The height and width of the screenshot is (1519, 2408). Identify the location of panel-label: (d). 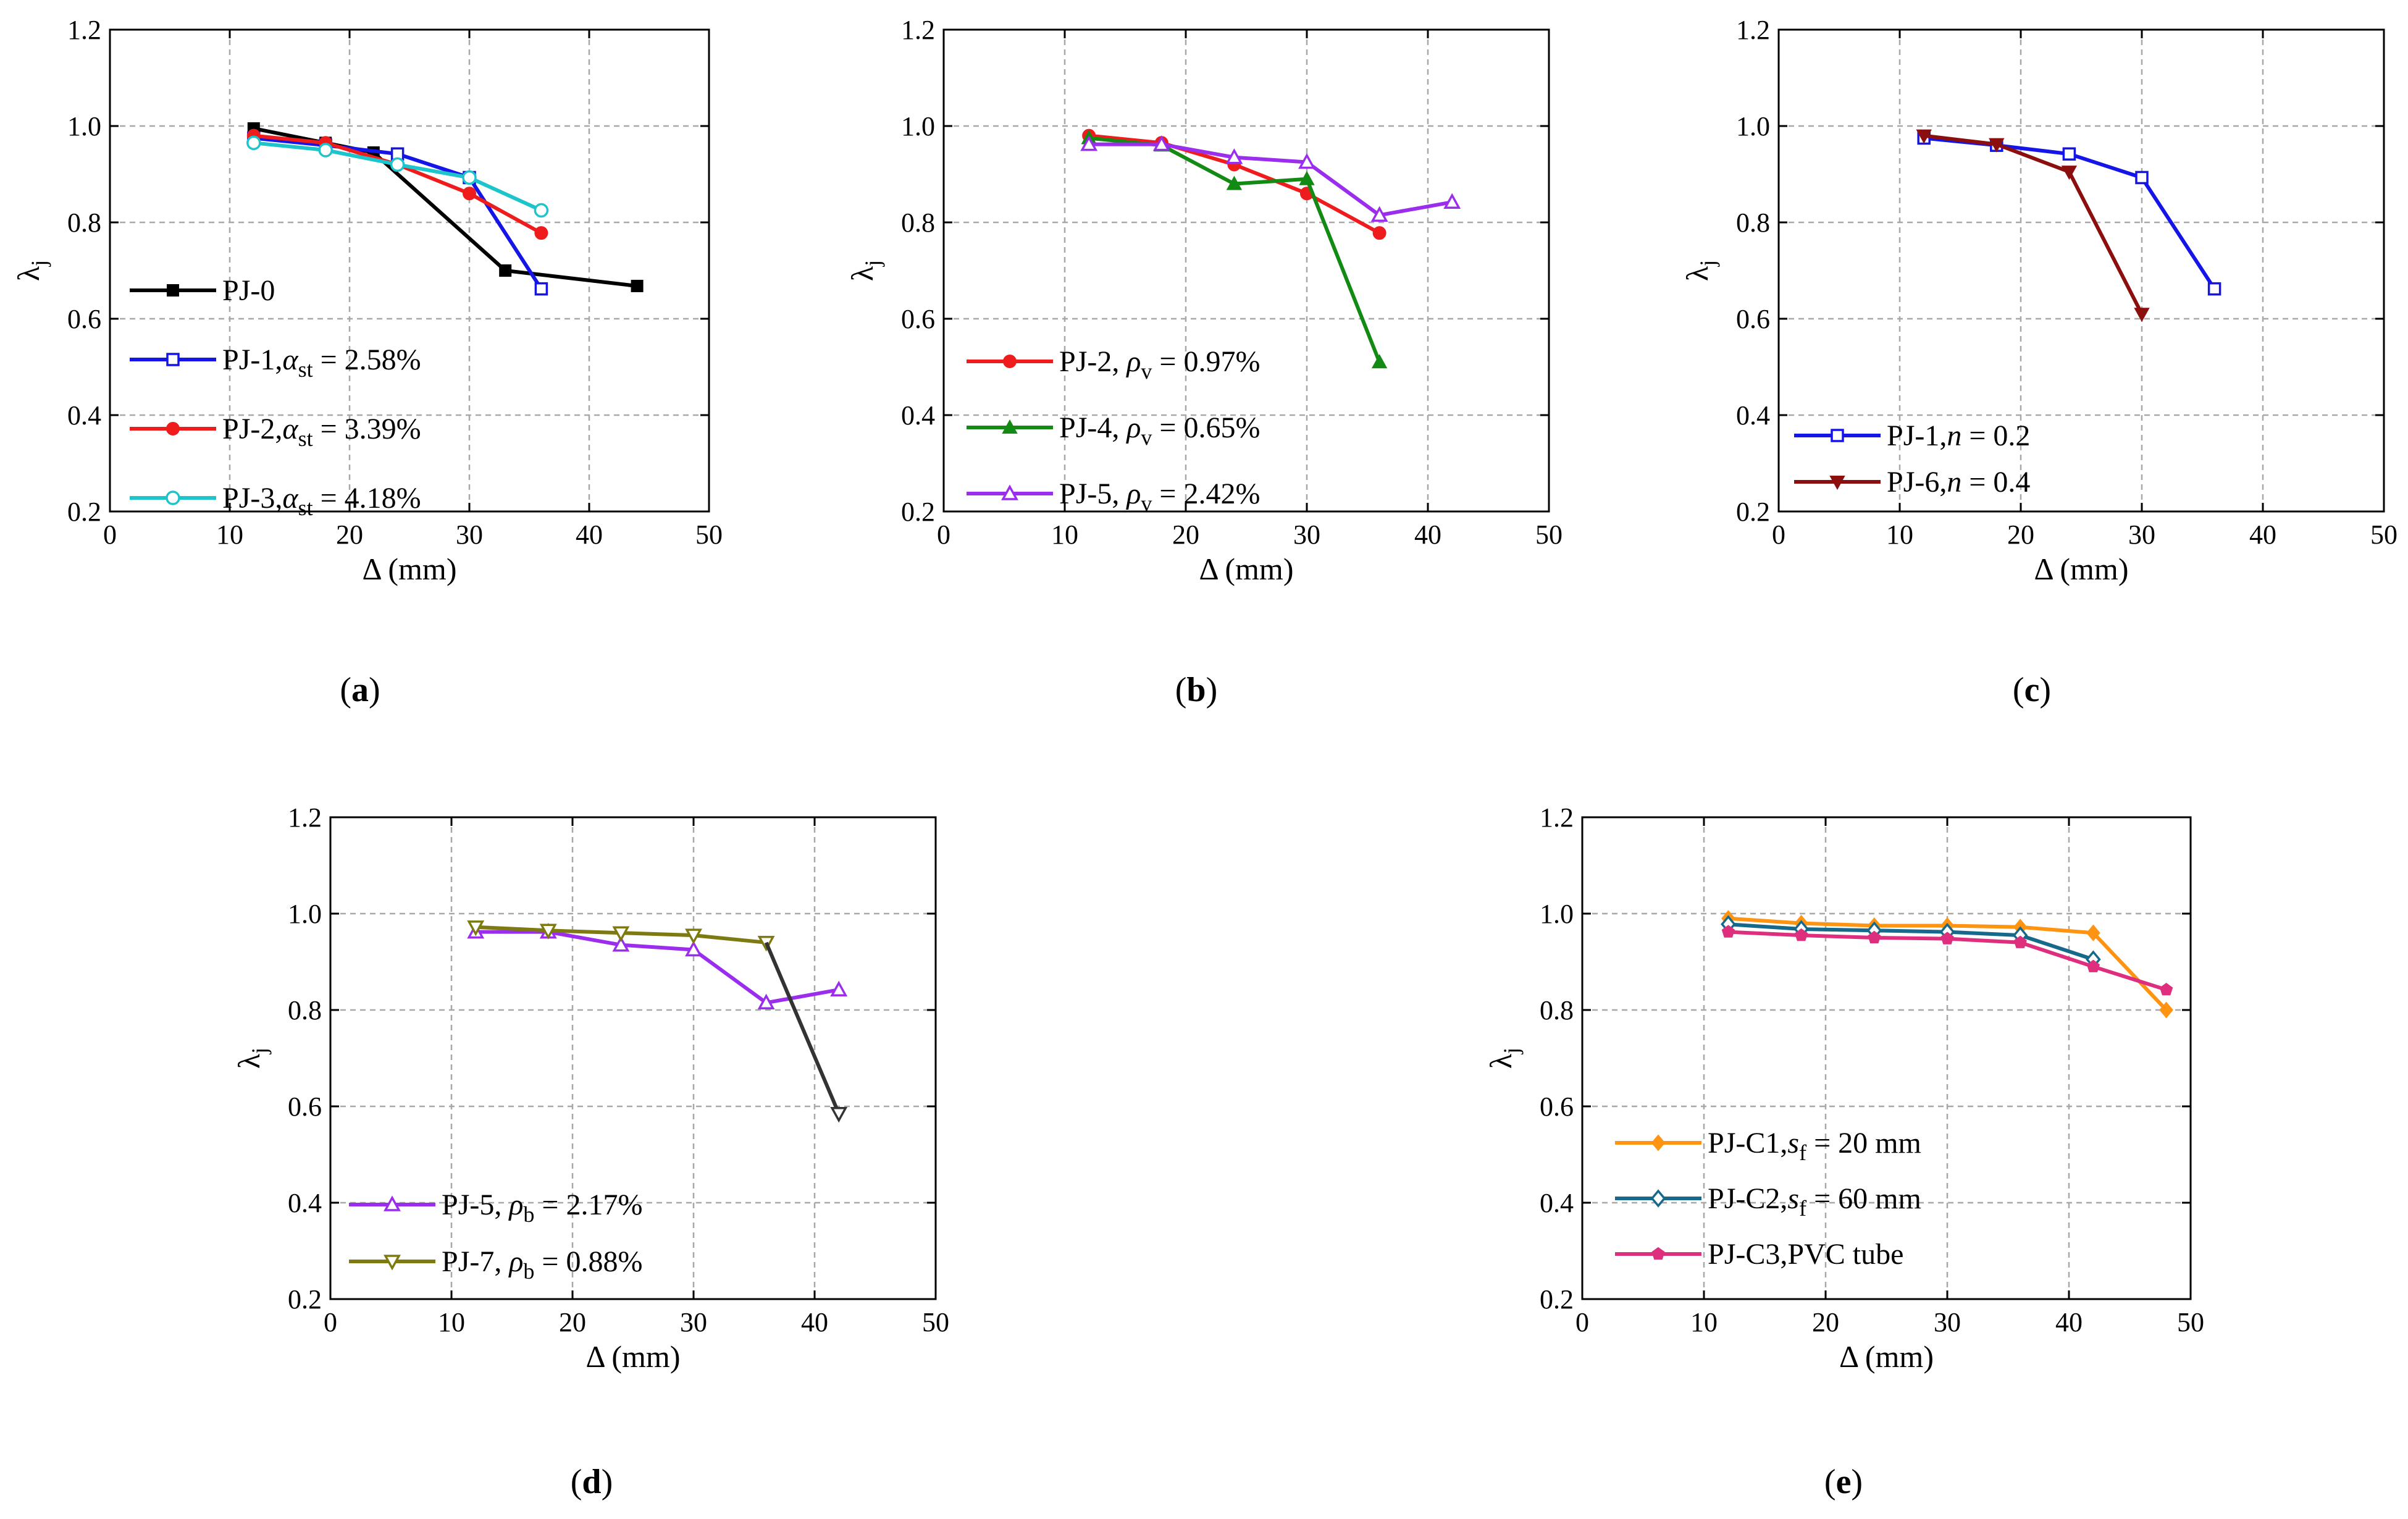
(592, 1482).